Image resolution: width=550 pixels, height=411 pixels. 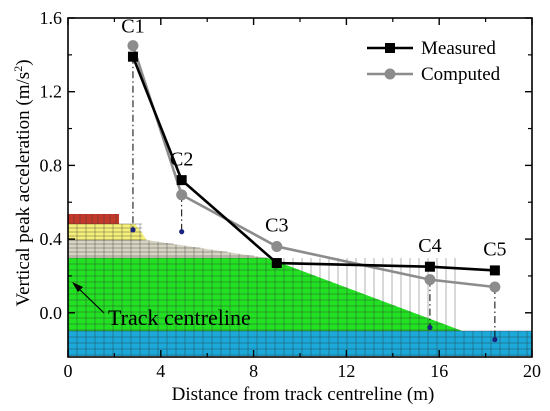 What do you see at coordinates (303, 394) in the screenshot?
I see `x-axis-title: Distance from track centreline (m)` at bounding box center [303, 394].